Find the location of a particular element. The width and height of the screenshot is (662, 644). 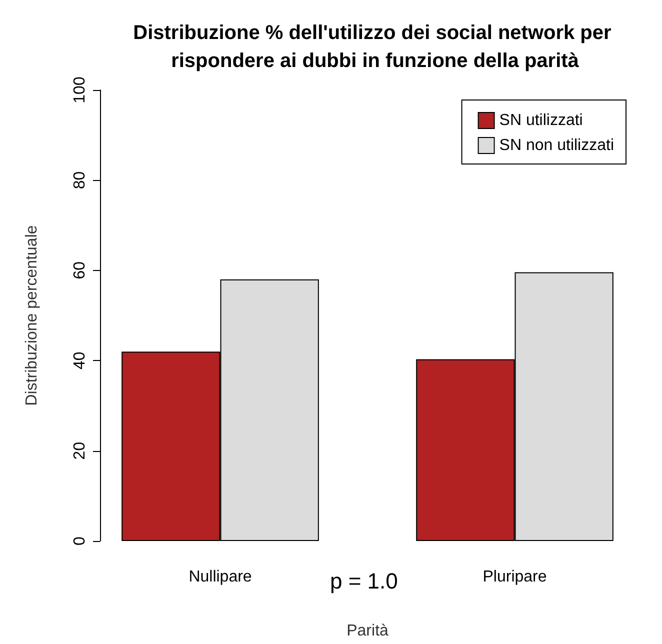

y-tick-label: 0 is located at coordinates (80, 541).